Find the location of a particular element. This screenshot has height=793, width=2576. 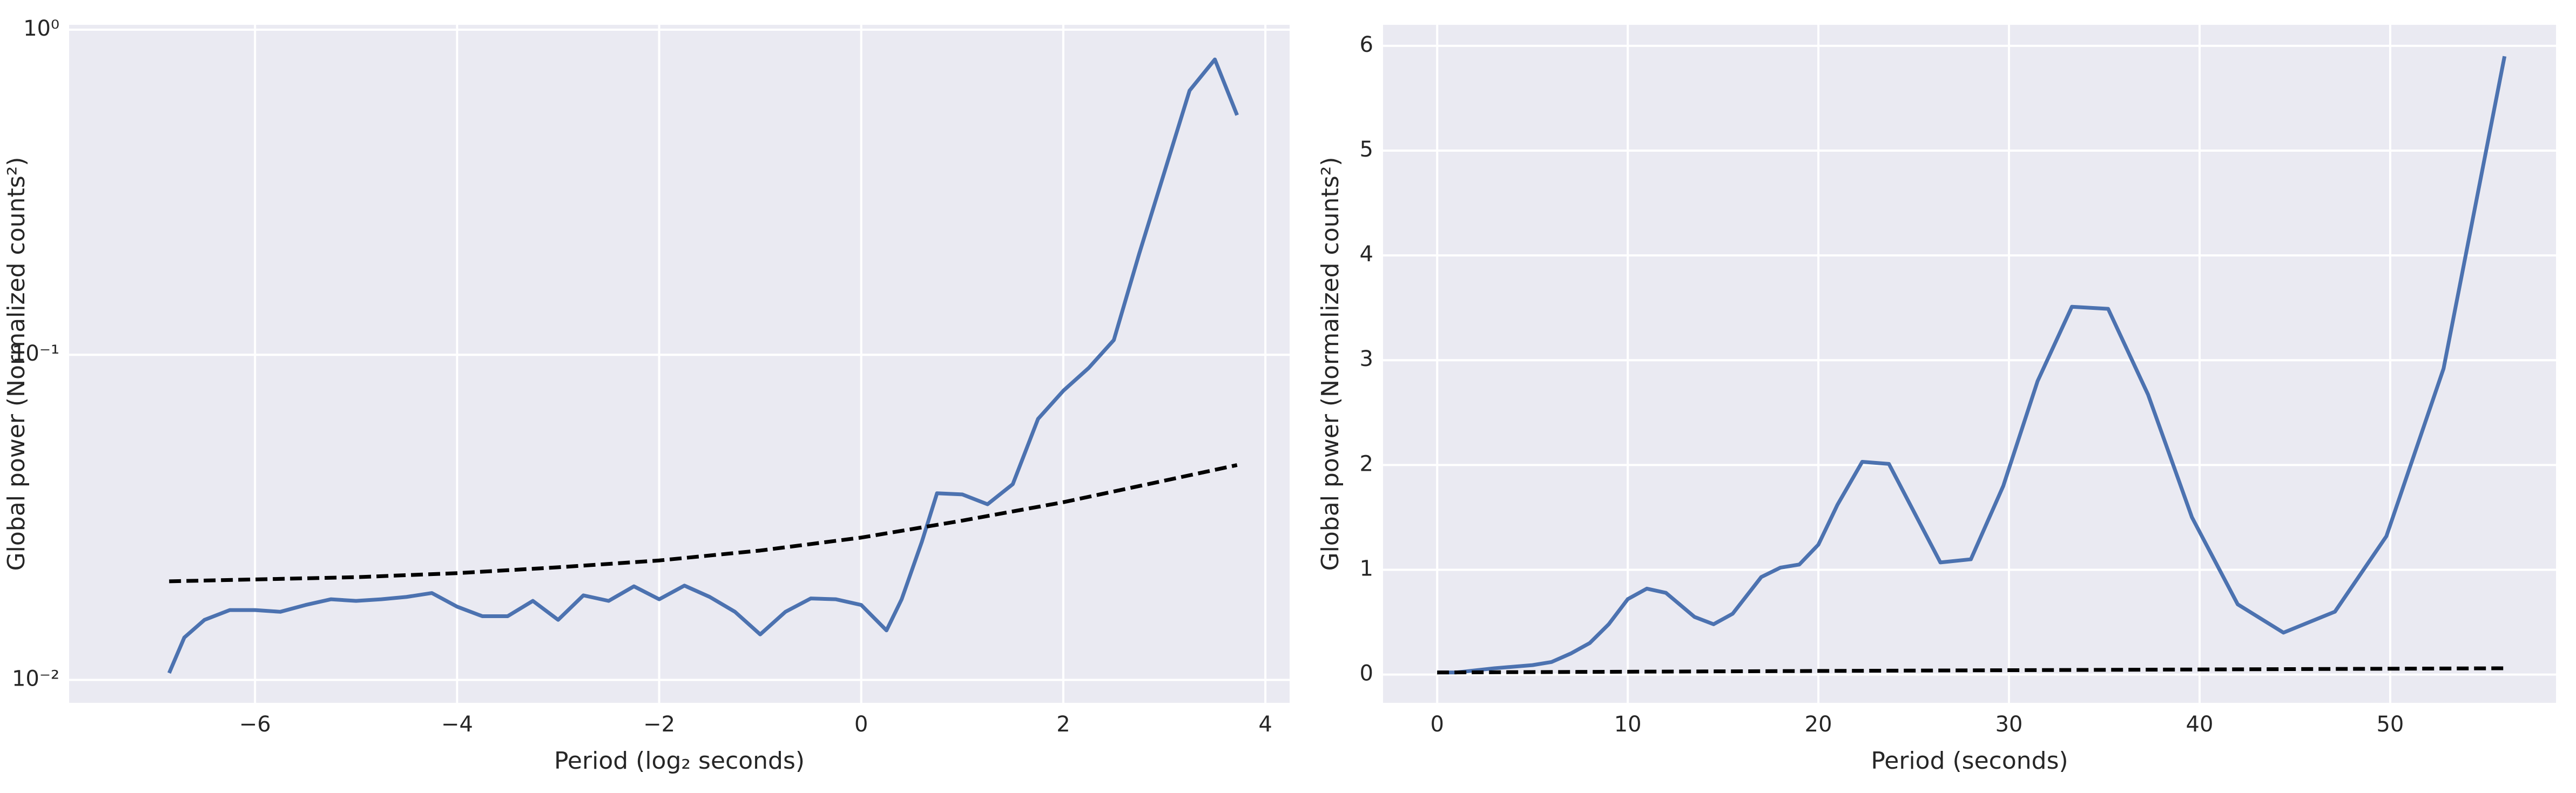

y-tick-label: 3 is located at coordinates (1366, 359).